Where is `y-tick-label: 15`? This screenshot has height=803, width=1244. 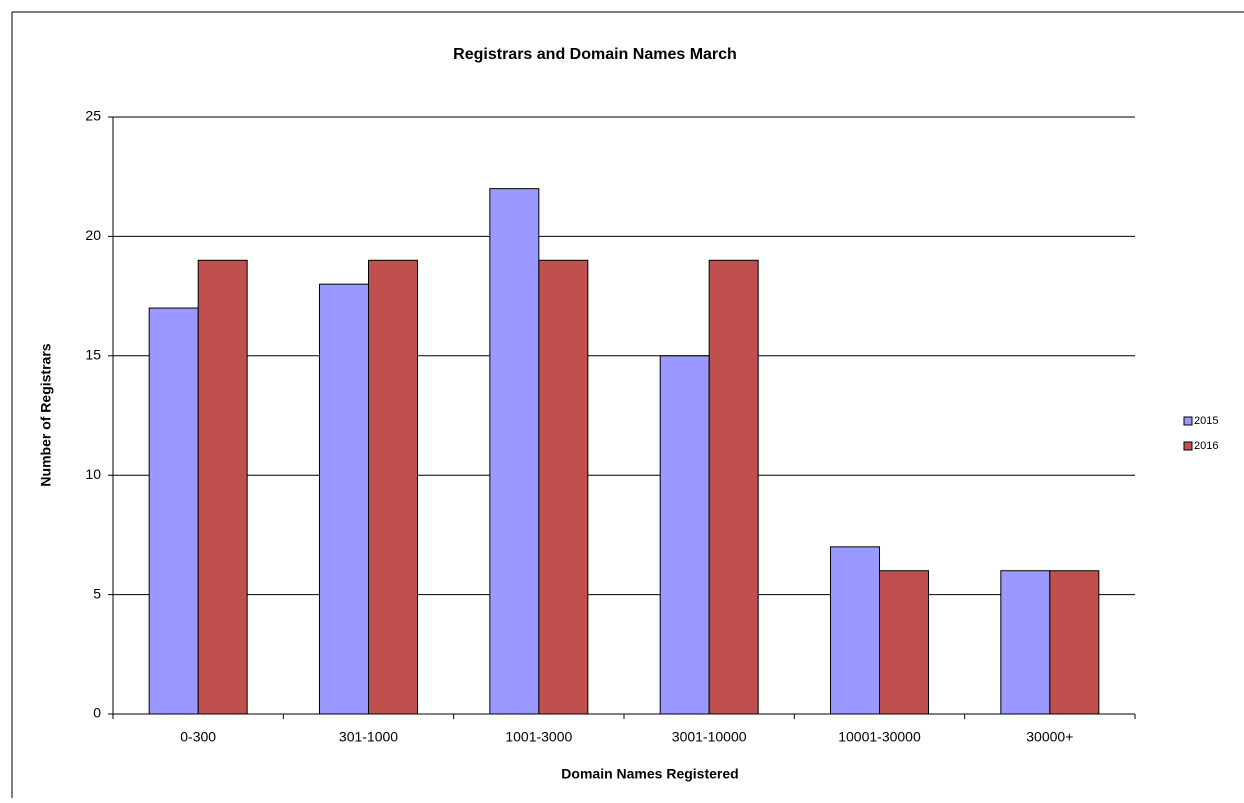 y-tick-label: 15 is located at coordinates (93, 355).